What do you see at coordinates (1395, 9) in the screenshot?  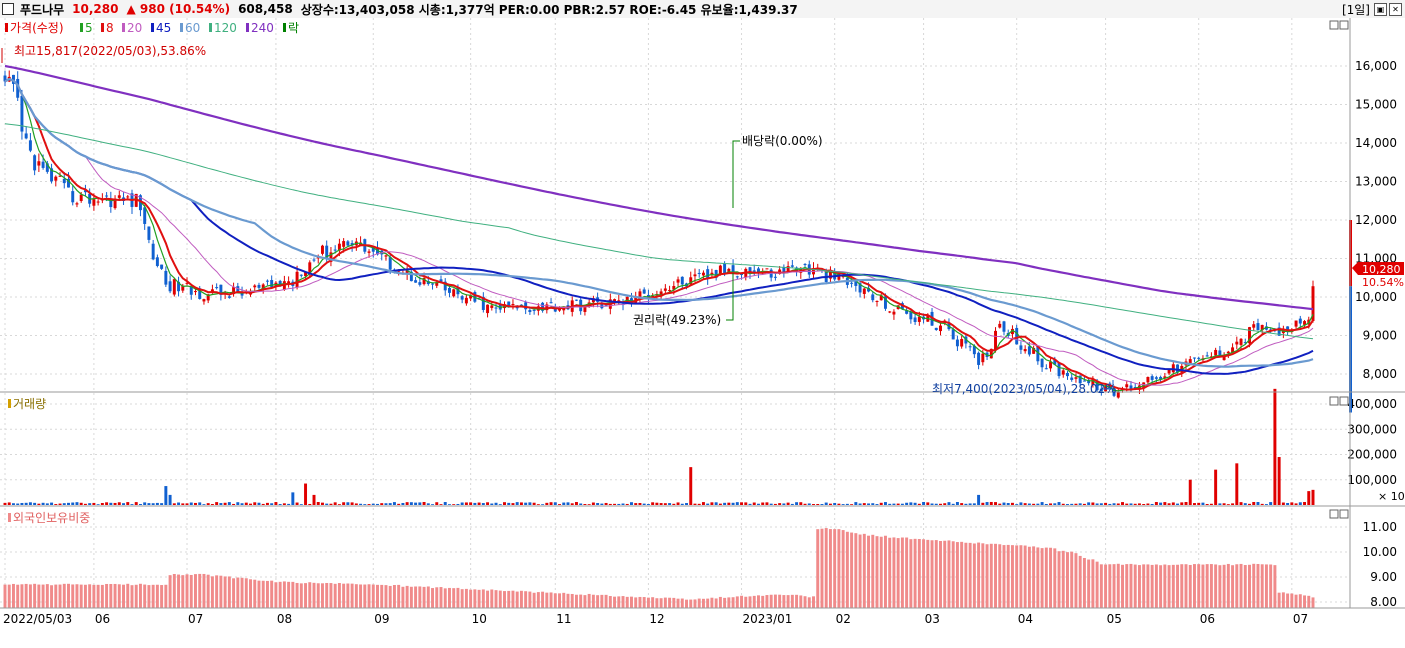 I see `close-icon: ✕` at bounding box center [1395, 9].